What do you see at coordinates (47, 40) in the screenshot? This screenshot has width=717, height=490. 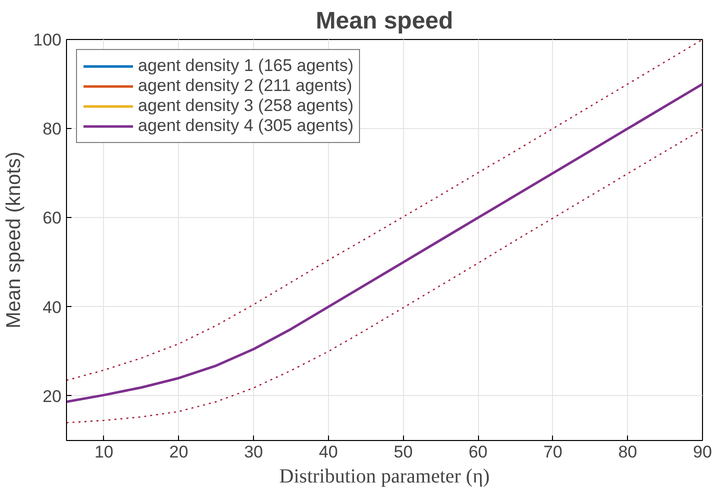 I see `y-tick-label: 100` at bounding box center [47, 40].